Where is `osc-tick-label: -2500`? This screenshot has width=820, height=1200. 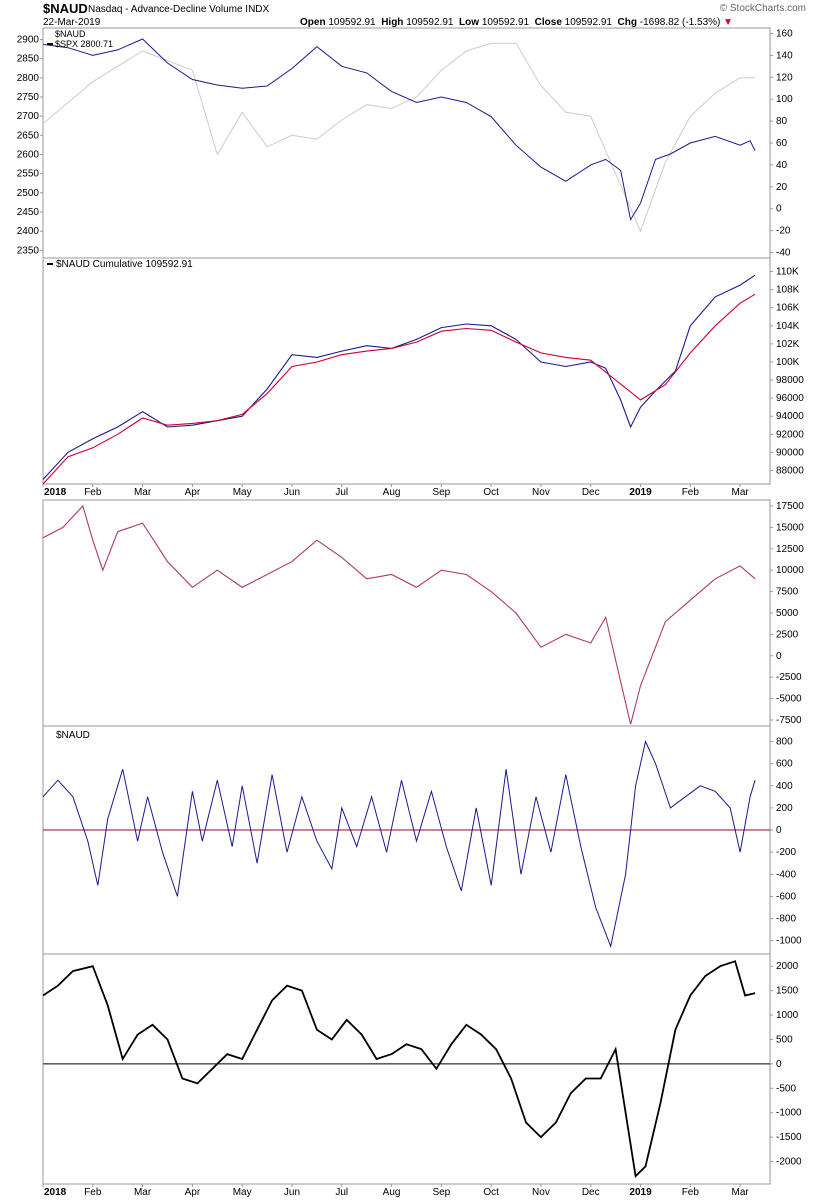
osc-tick-label: -2500 is located at coordinates (789, 677).